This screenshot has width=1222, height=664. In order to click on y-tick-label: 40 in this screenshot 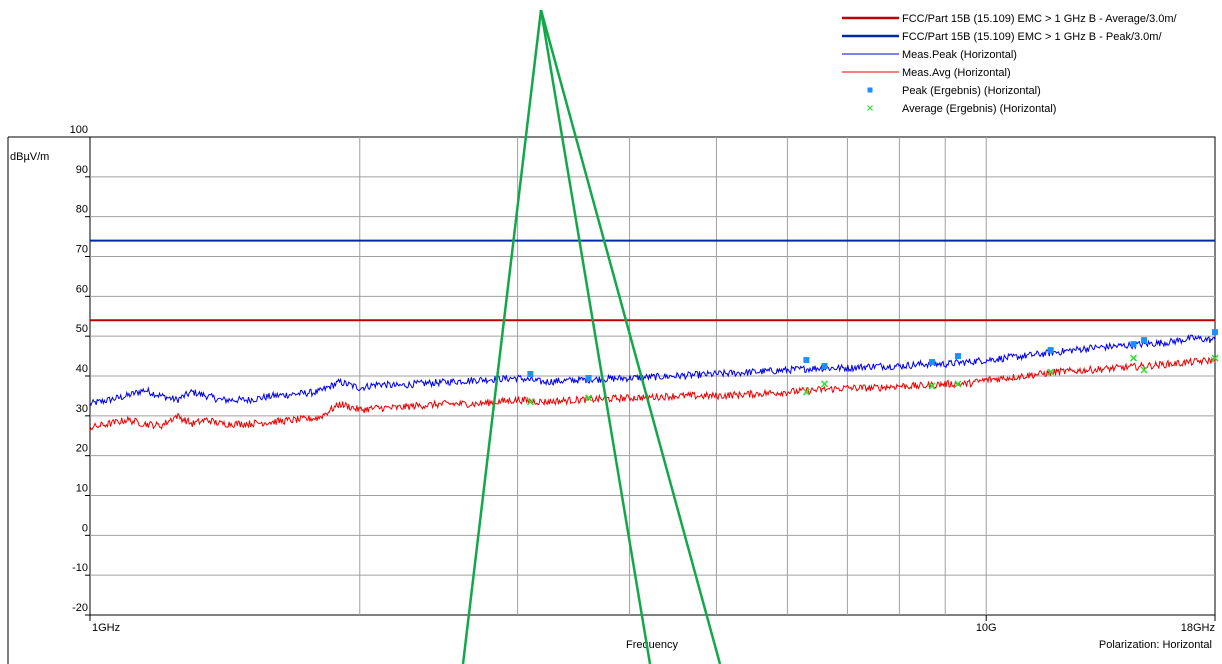, I will do `click(82, 369)`.